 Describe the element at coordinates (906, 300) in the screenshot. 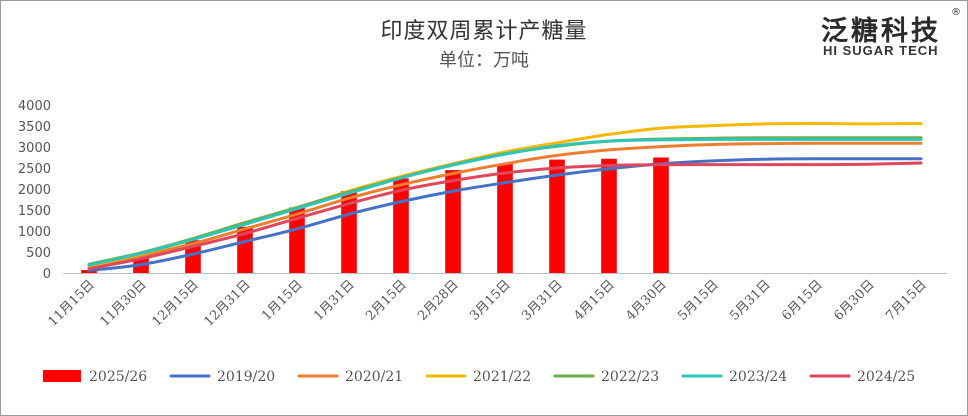

I see `x-tick-label: 7月15日` at that location.